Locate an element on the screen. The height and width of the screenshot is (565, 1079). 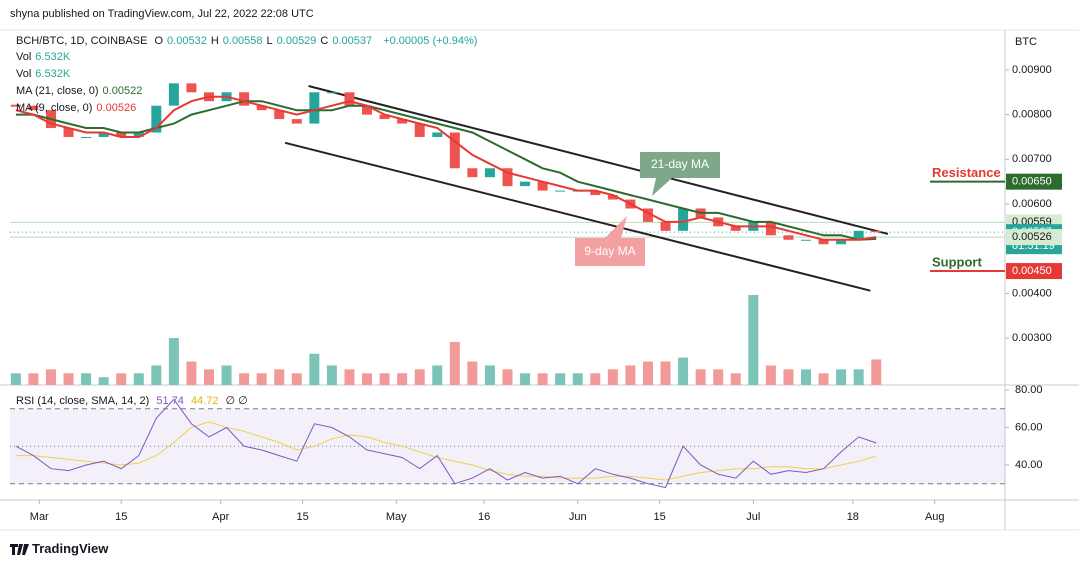
x-tick-label: Aug is located at coordinates (935, 517).